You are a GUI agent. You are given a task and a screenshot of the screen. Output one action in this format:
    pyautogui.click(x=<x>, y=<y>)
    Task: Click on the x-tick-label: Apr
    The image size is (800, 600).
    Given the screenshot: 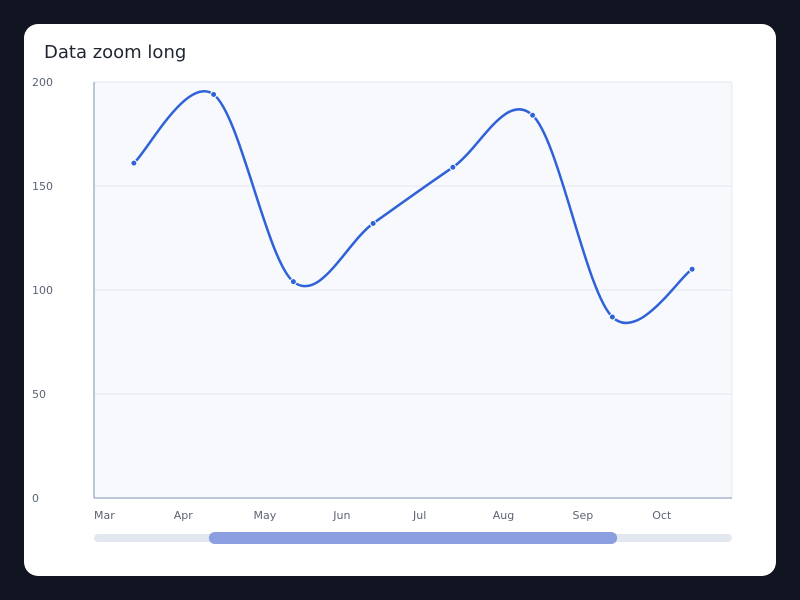 What is the action you would take?
    pyautogui.click(x=184, y=515)
    